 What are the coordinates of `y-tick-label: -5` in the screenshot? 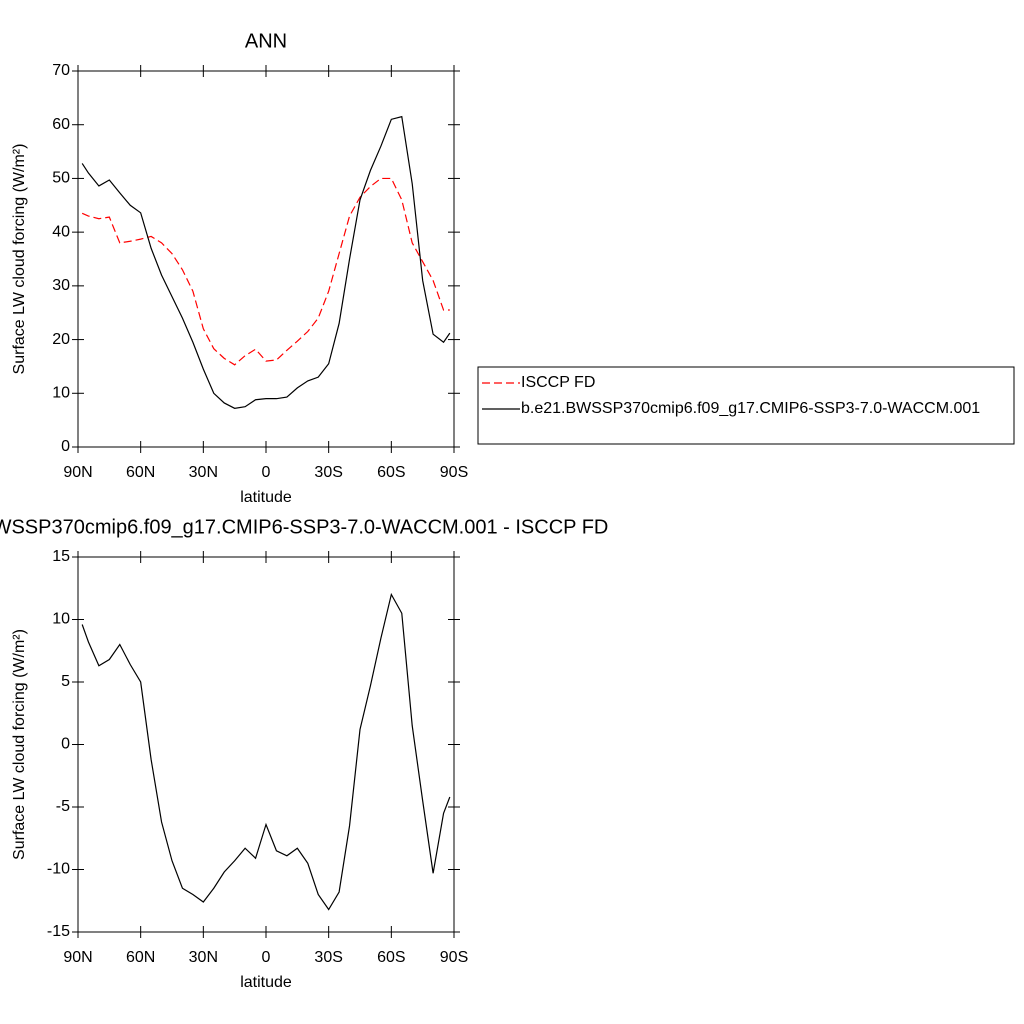 It's located at (63, 806).